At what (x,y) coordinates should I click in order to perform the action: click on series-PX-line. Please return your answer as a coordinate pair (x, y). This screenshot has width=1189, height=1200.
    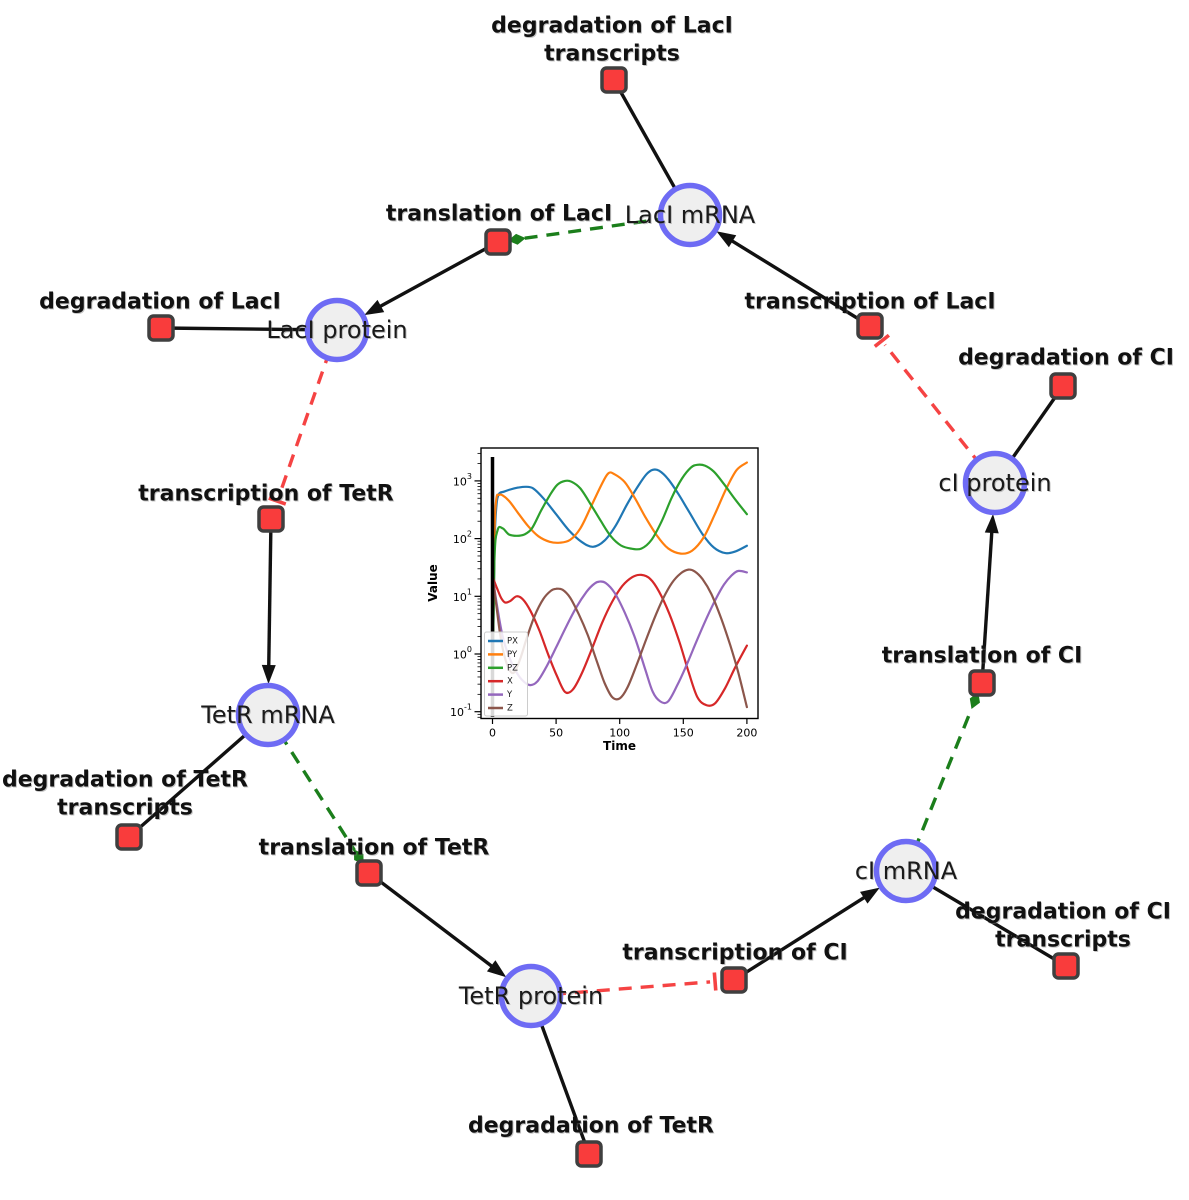
    Looking at the image, I should click on (619, 585).